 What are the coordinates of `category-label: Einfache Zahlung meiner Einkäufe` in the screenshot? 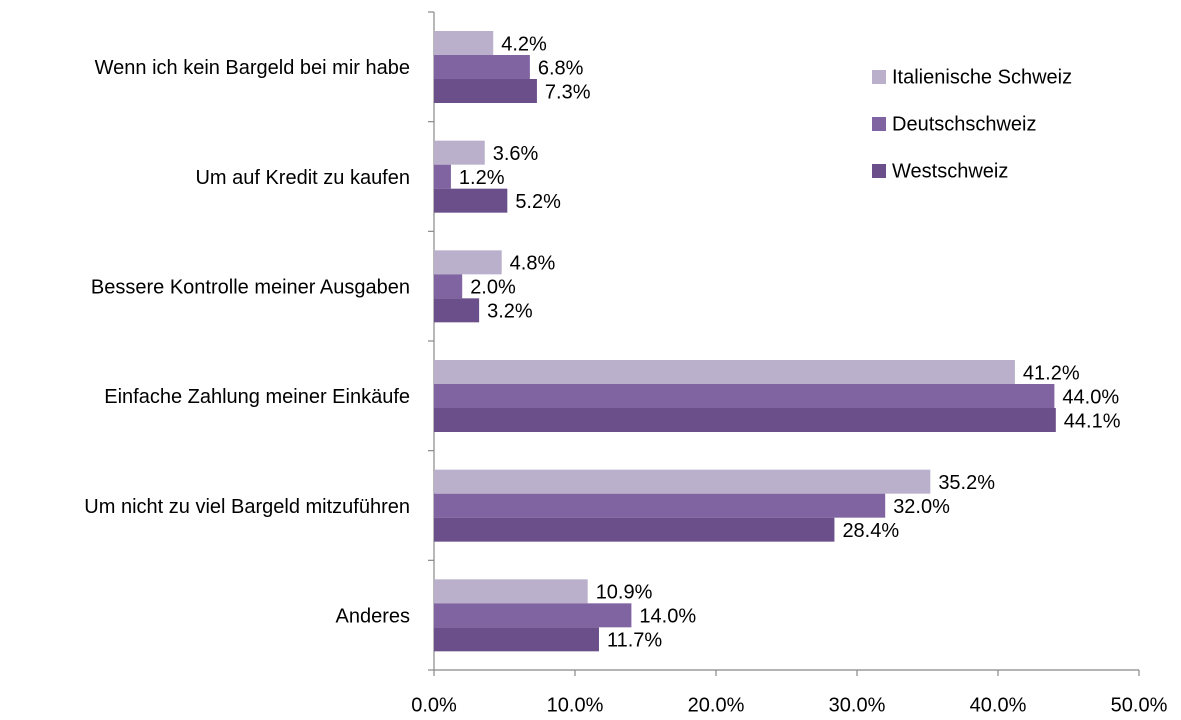 It's located at (257, 397).